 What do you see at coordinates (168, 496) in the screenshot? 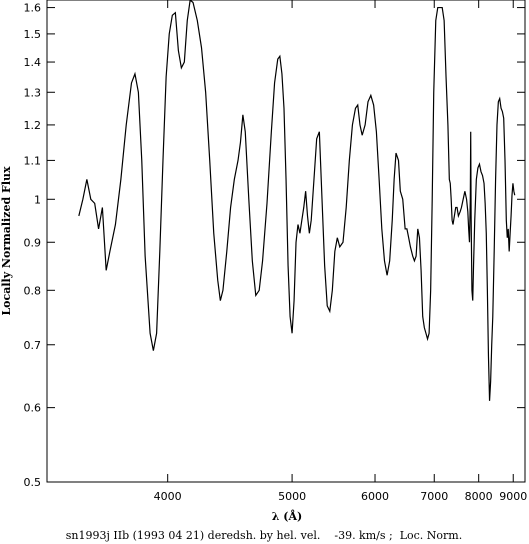
I see `x-tick-label: 4000` at bounding box center [168, 496].